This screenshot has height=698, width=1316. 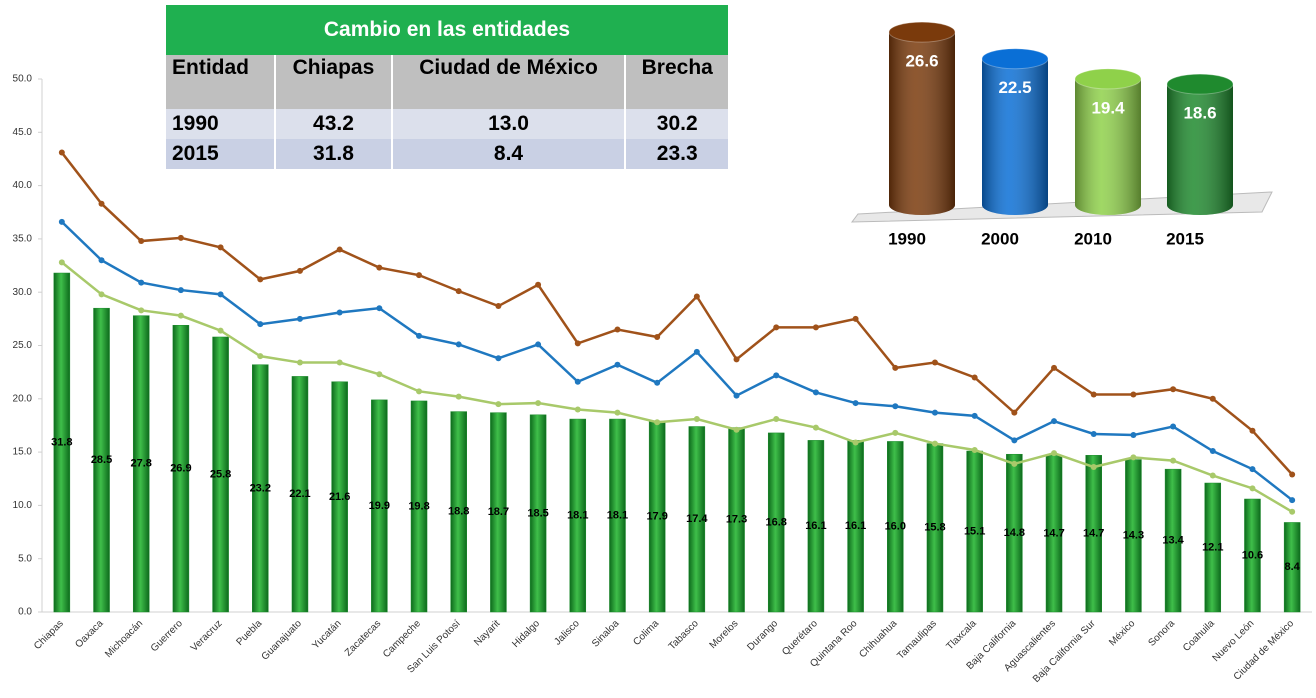 I want to click on value-label: 19.4, so click(x=1108, y=107).